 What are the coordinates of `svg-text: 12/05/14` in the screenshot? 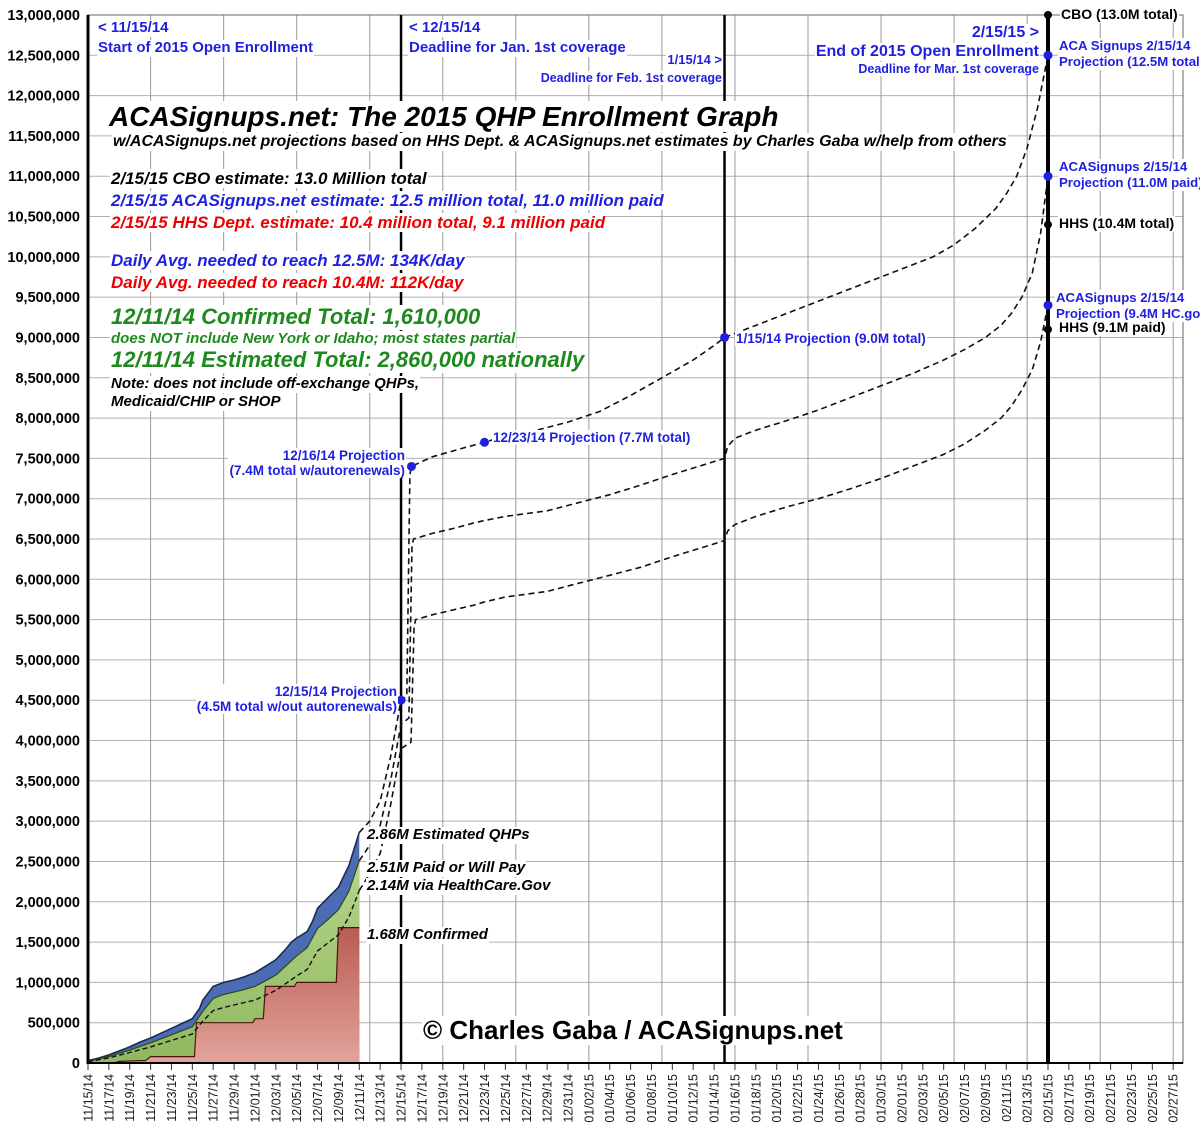 It's located at (297, 1098).